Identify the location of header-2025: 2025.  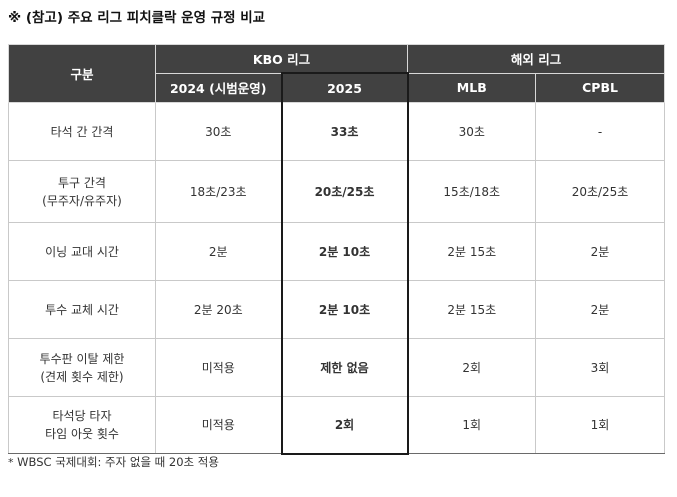
(344, 87).